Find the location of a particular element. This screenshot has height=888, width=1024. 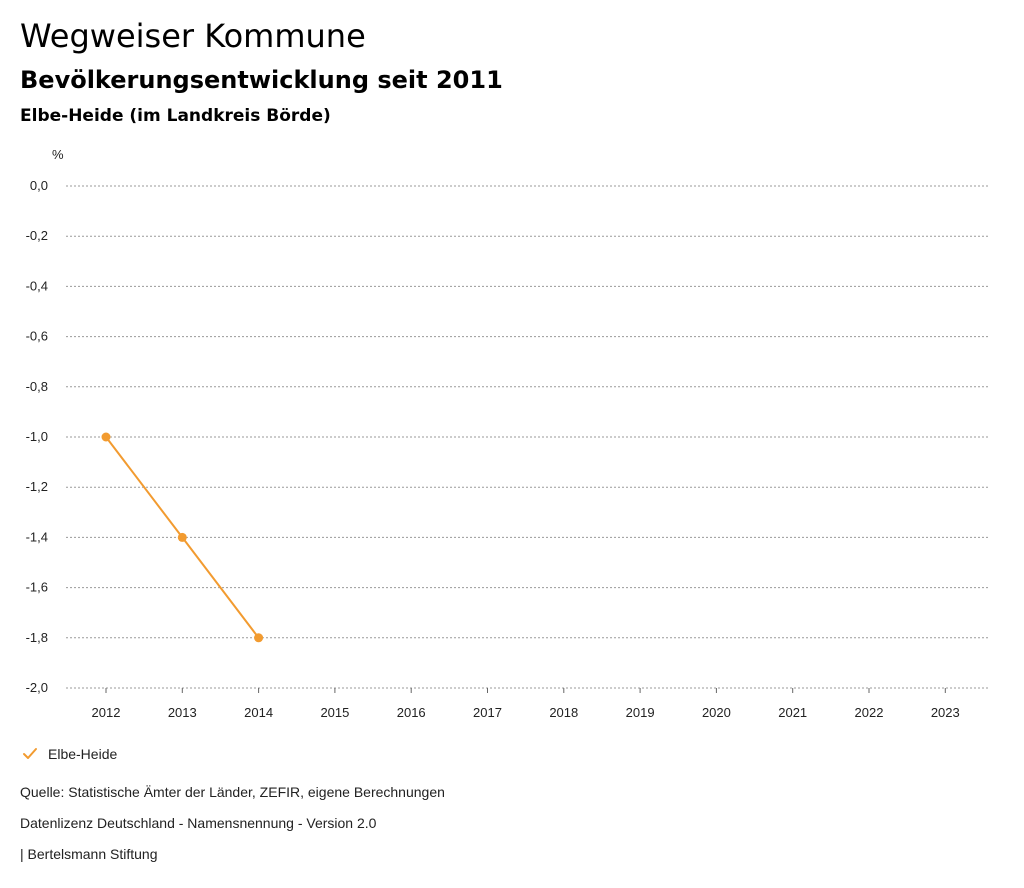

y-tick-label: -1,2 is located at coordinates (37, 486).